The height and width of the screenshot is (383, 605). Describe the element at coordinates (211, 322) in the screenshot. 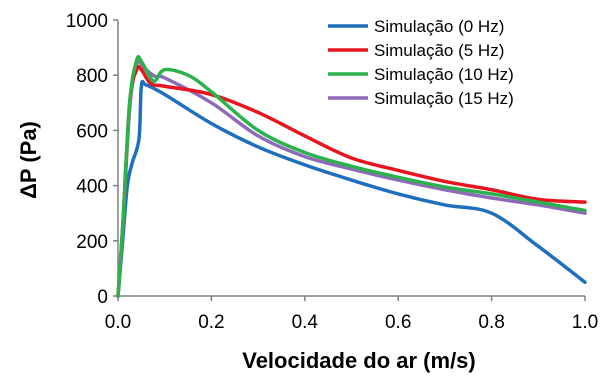

I see `x-tick-label: 0.2` at that location.